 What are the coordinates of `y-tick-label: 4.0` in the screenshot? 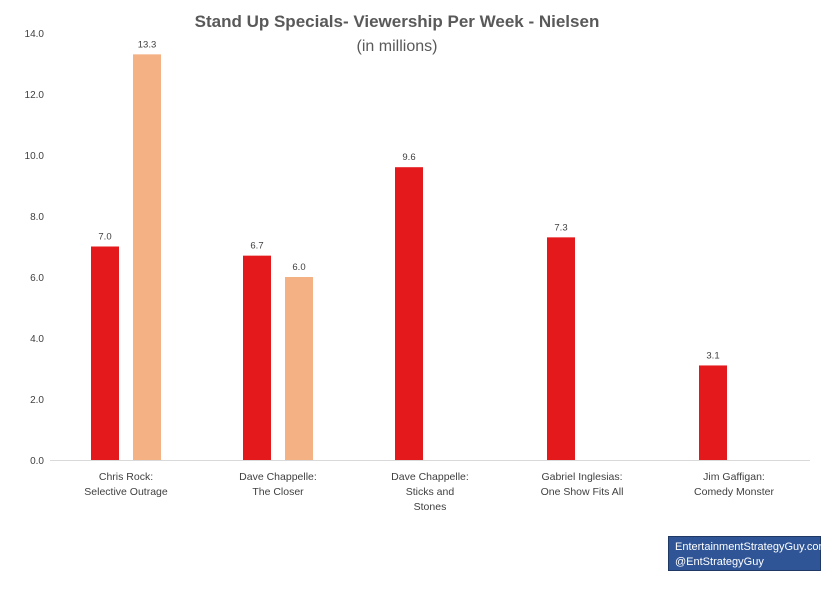 It's located at (37, 339).